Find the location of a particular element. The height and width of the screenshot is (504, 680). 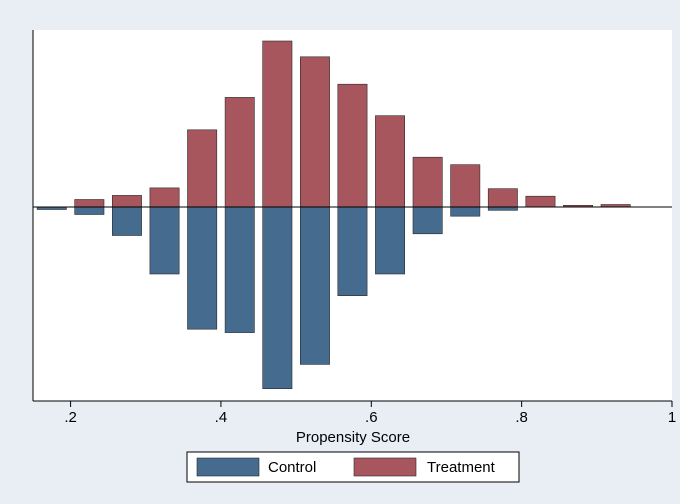

x-axis-label: Propensity Score is located at coordinates (353, 437).